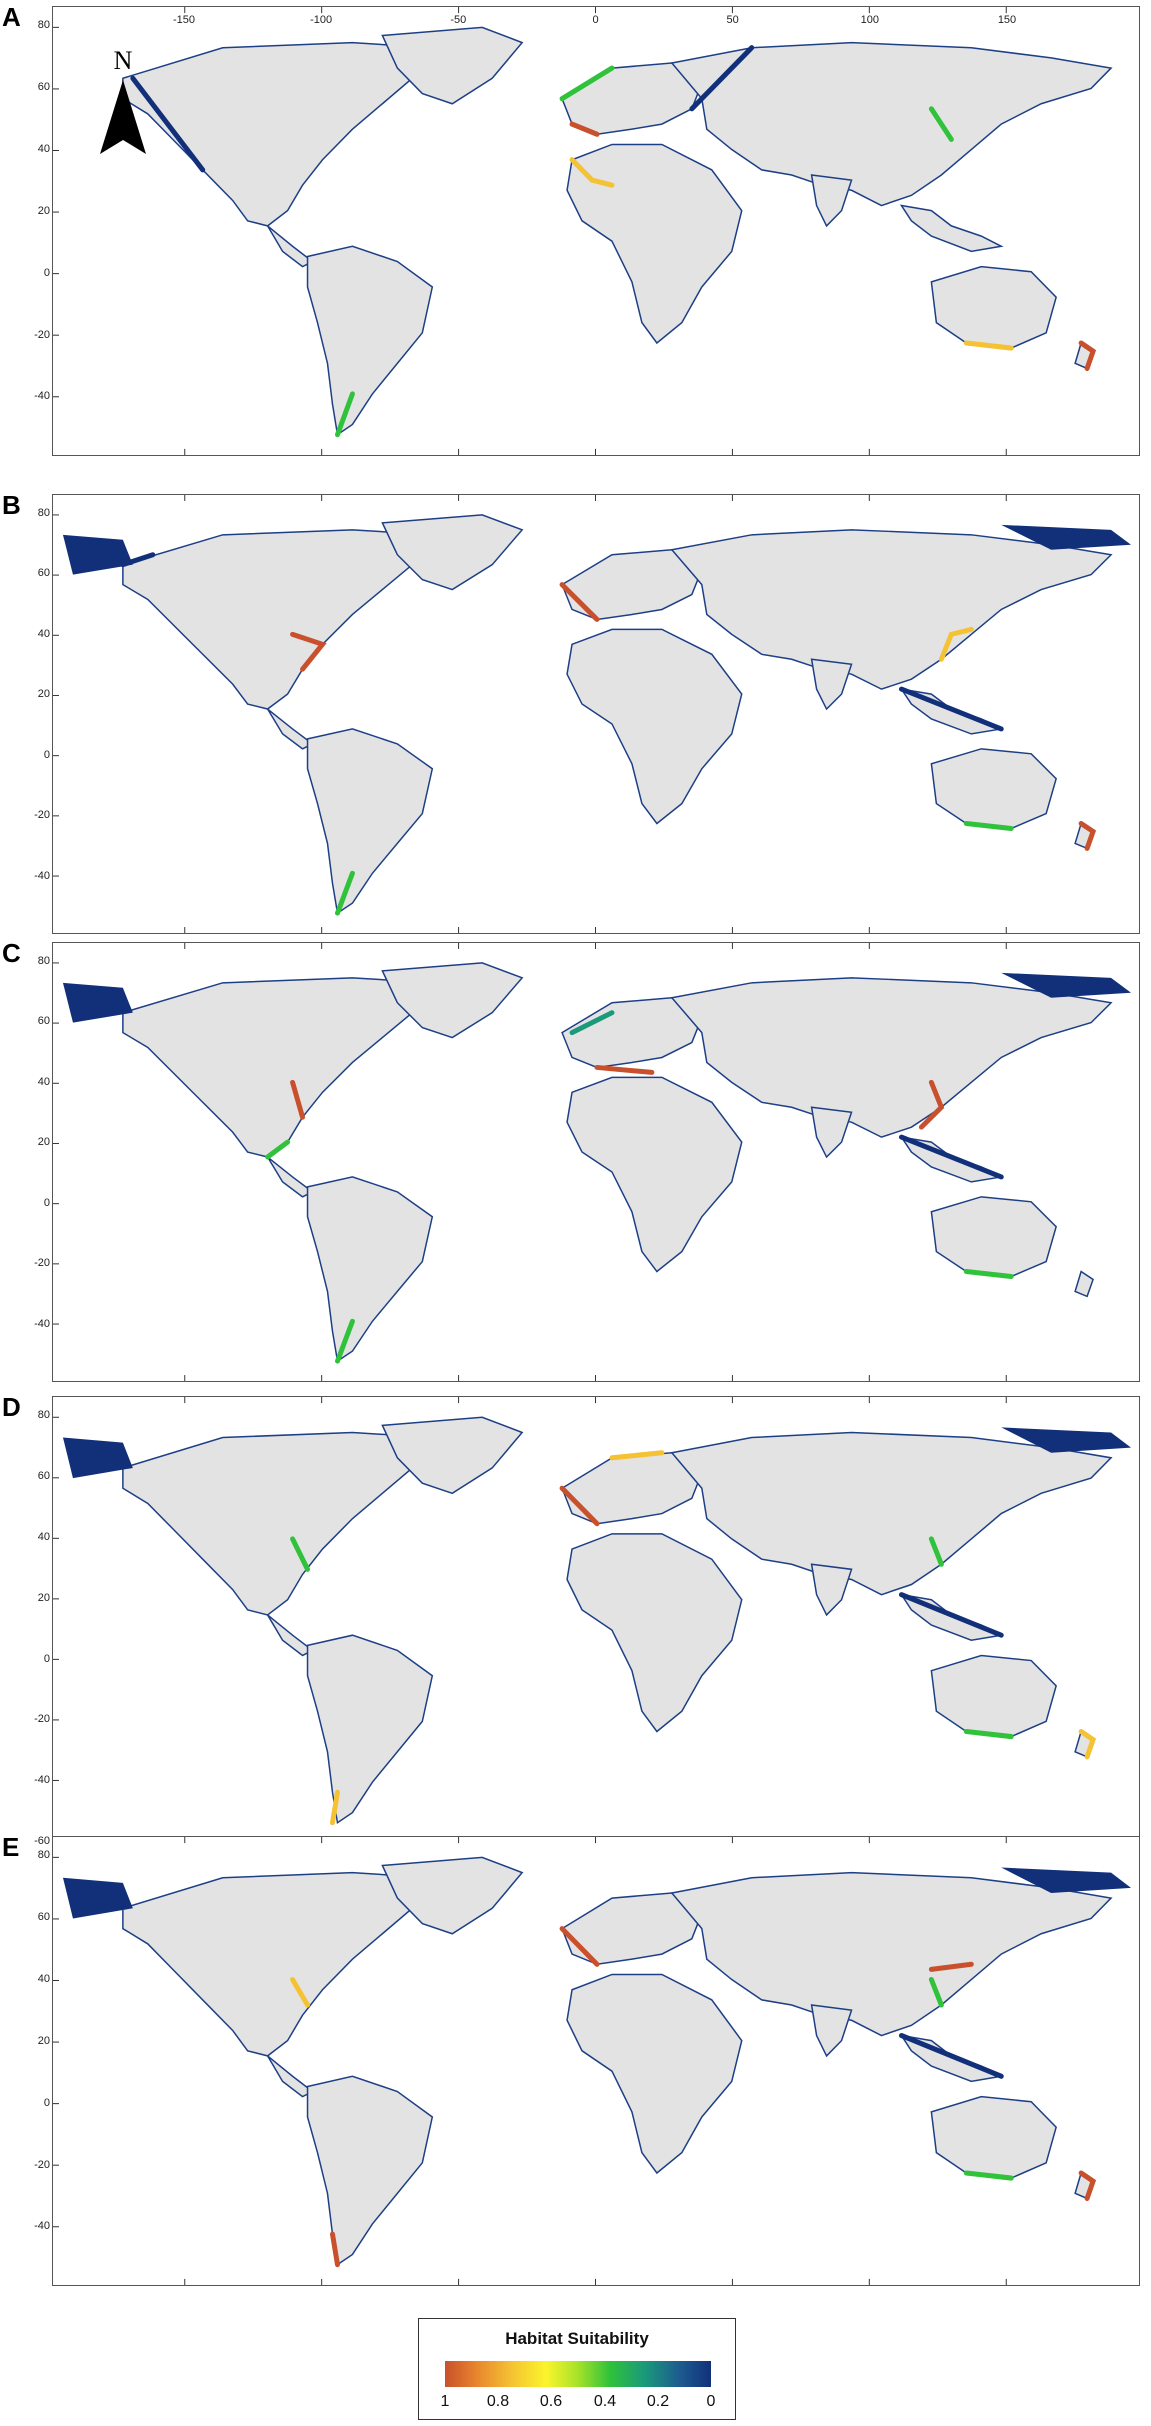 Image resolution: width=1151 pixels, height=2426 pixels. I want to click on legend-tick-label: 0.2, so click(658, 2401).